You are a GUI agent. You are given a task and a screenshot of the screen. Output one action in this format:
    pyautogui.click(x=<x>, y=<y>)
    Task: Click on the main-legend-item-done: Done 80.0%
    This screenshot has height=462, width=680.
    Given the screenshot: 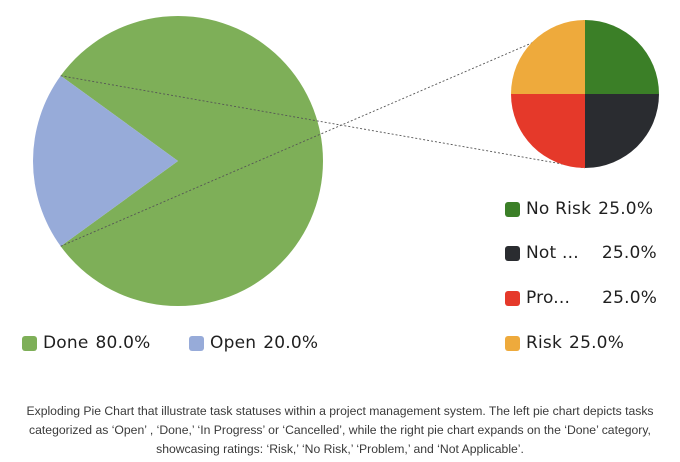 What is the action you would take?
    pyautogui.click(x=86, y=343)
    